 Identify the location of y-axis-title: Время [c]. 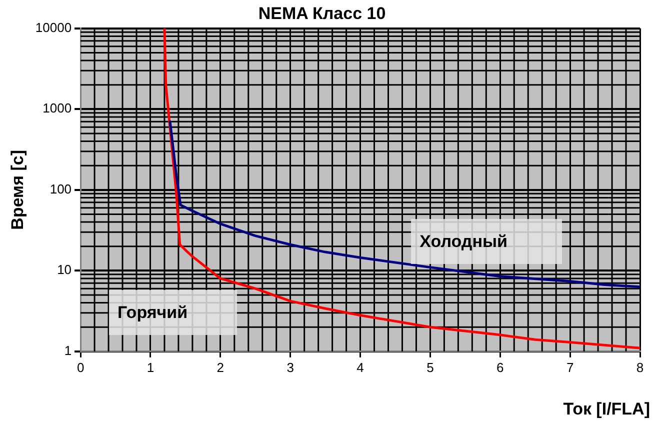
(17, 190).